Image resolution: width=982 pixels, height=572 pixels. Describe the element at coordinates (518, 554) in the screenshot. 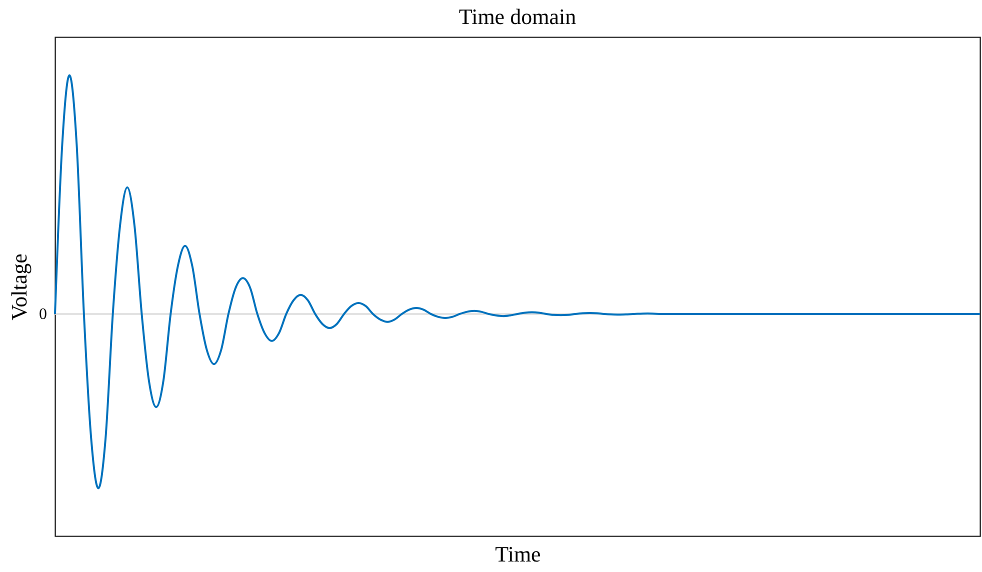

I see `x-axis-title: Time` at that location.